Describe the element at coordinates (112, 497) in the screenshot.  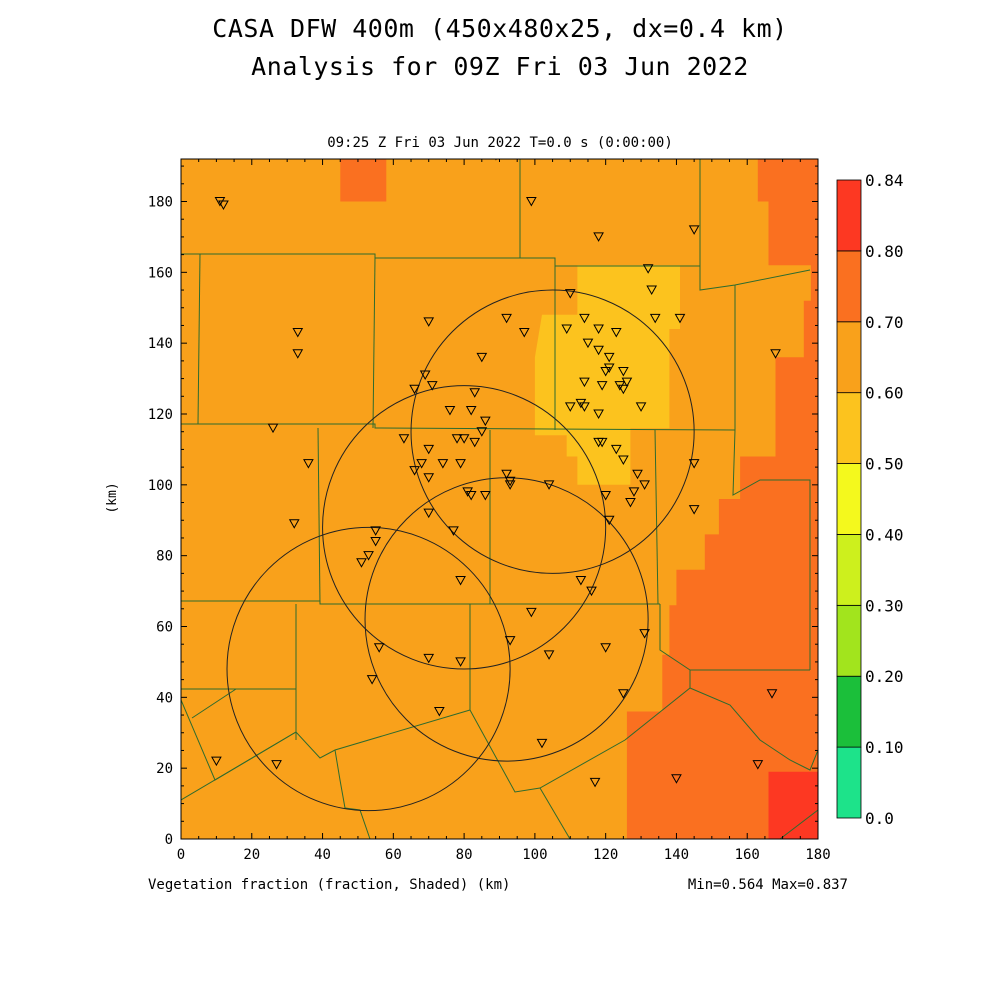
I see `y-axis-label: (km)` at that location.